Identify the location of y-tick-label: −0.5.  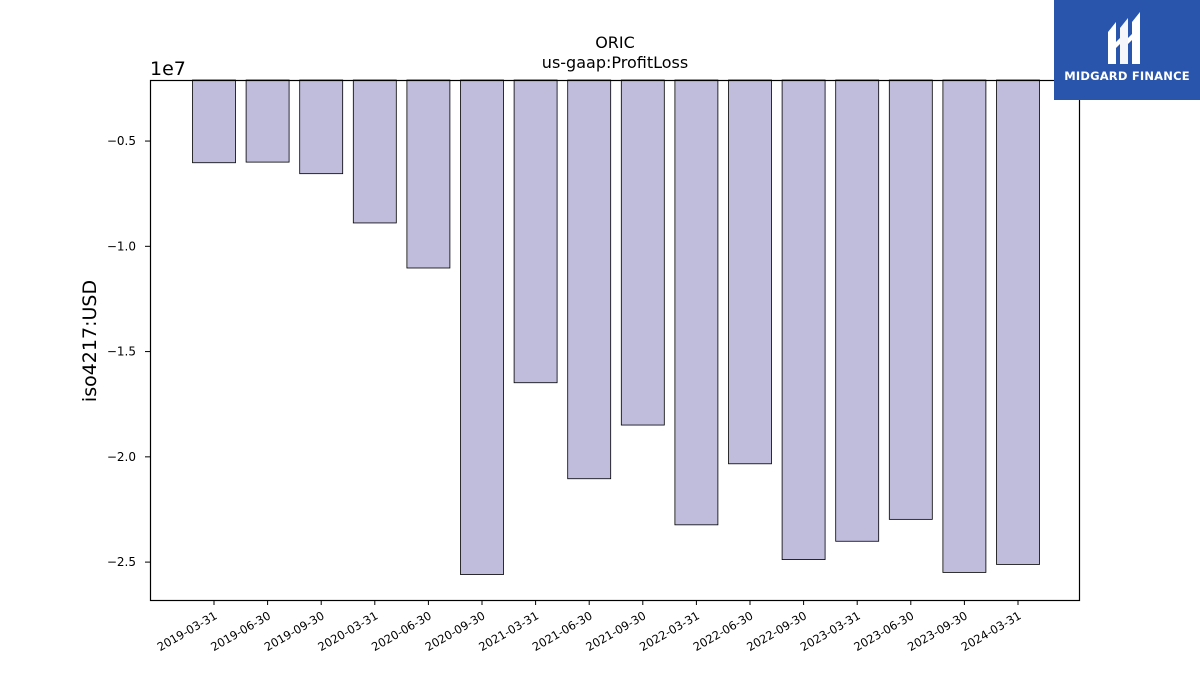
(121, 141).